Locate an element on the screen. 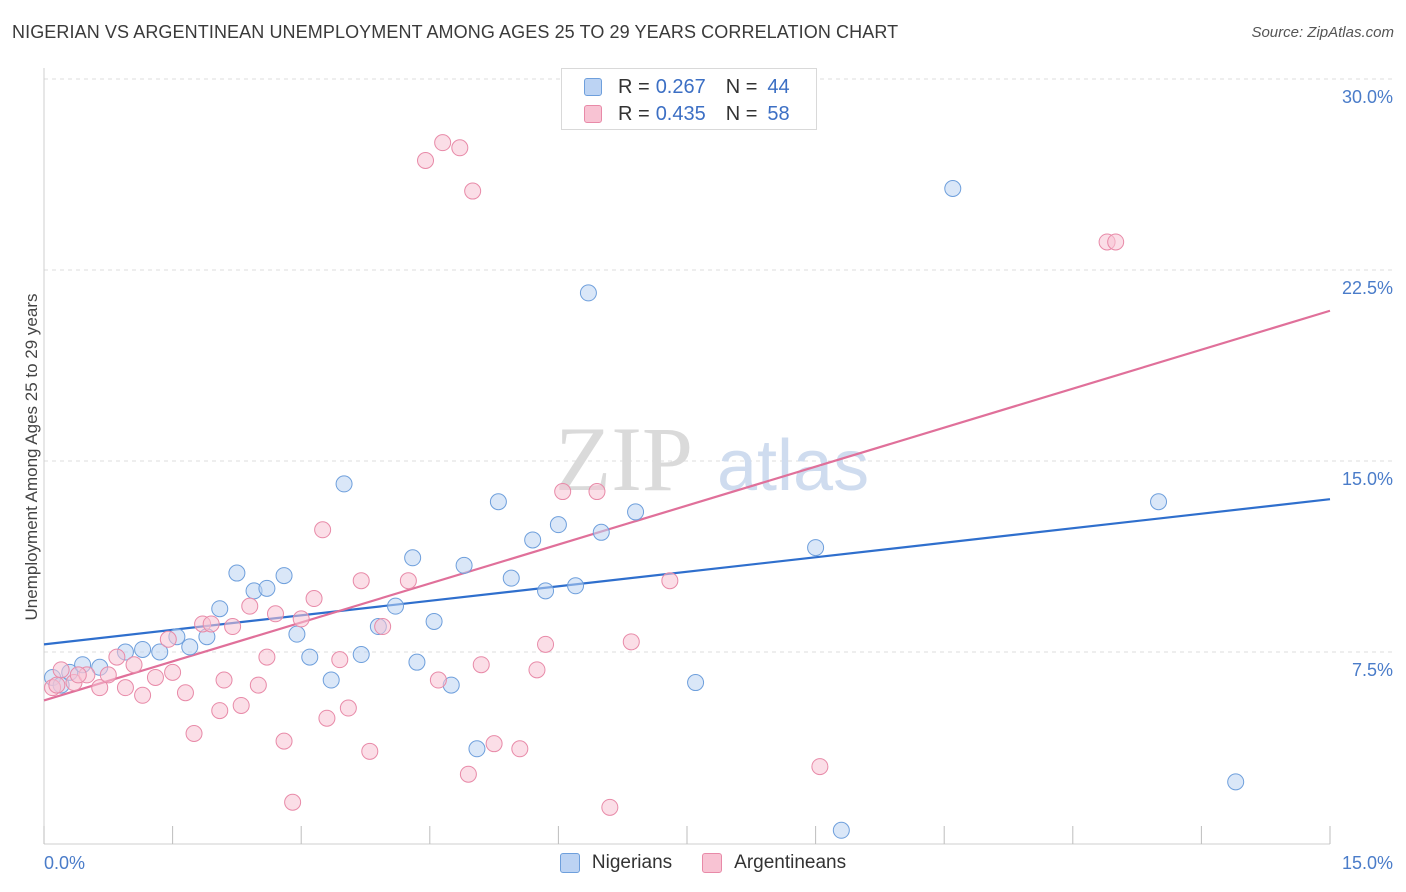 Image resolution: width=1406 pixels, height=892 pixels. legend-item-argentineans: Argentineans is located at coordinates (774, 863).